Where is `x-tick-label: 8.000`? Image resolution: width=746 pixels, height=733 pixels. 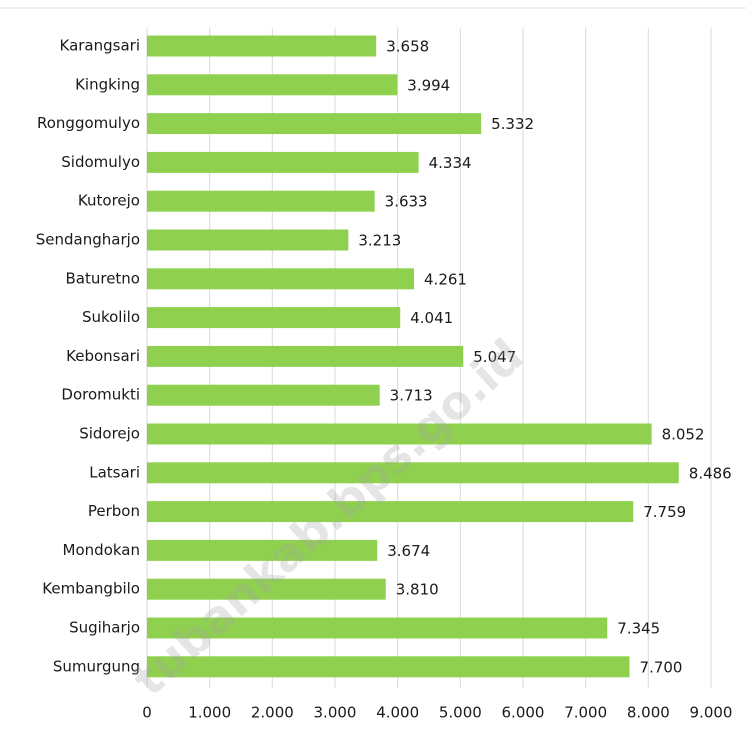 x-tick-label: 8.000 is located at coordinates (648, 713).